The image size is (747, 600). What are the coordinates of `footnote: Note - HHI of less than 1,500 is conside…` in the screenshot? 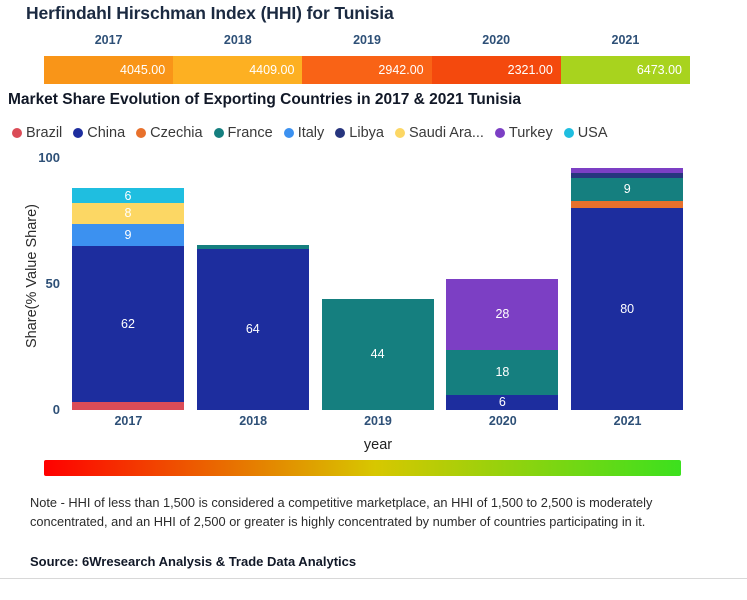 It's located at (341, 512).